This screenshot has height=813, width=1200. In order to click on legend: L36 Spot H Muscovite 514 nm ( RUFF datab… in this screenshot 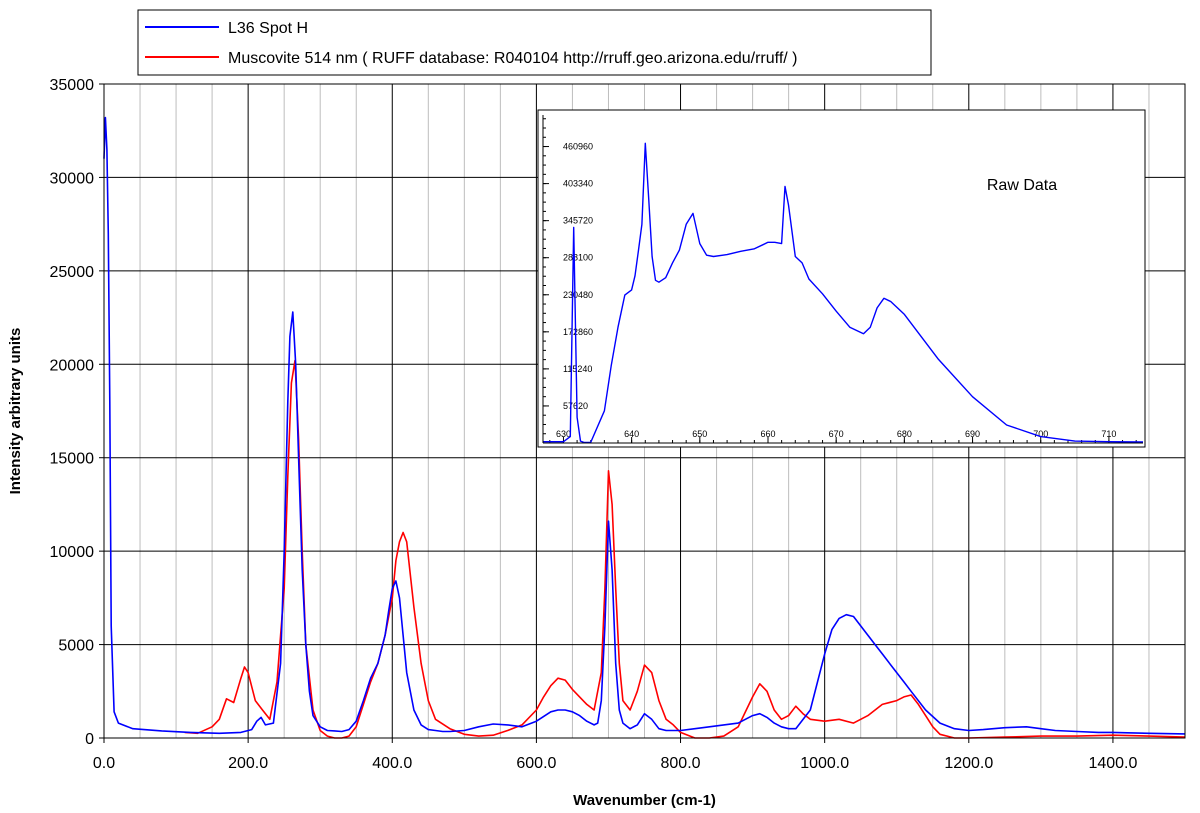, I will do `click(534, 42)`.